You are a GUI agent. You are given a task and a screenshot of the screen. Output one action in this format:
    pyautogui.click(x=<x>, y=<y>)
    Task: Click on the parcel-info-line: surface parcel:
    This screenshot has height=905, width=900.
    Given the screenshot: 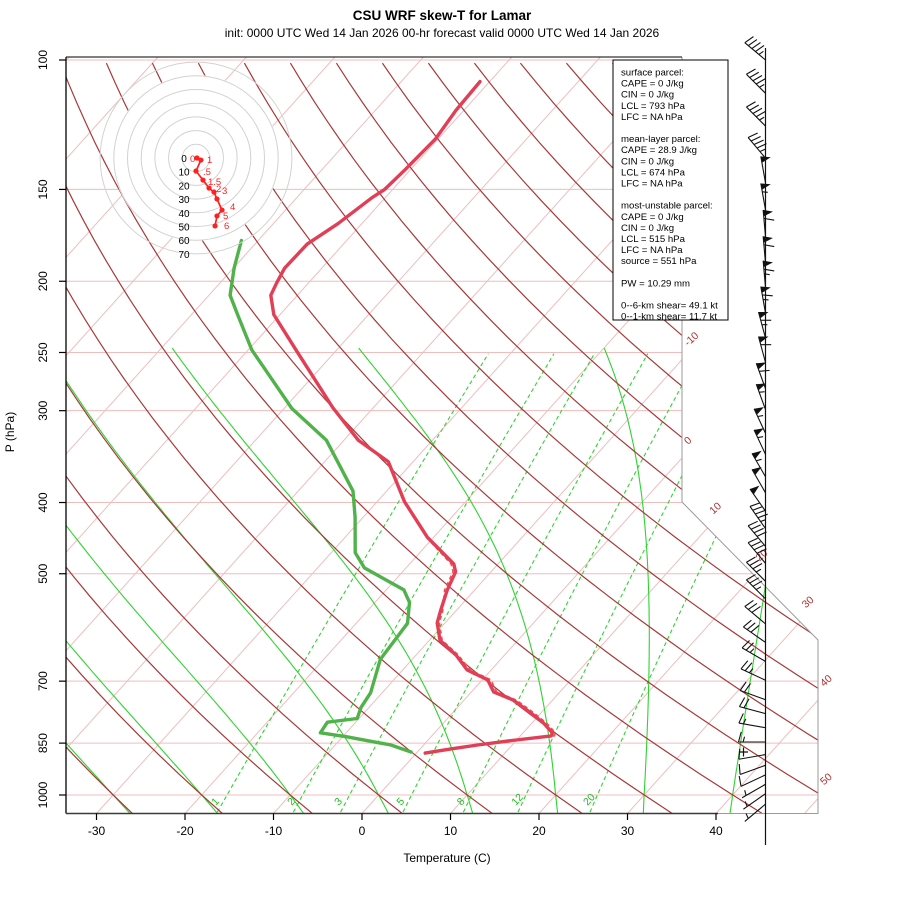 What is the action you would take?
    pyautogui.click(x=652, y=73)
    